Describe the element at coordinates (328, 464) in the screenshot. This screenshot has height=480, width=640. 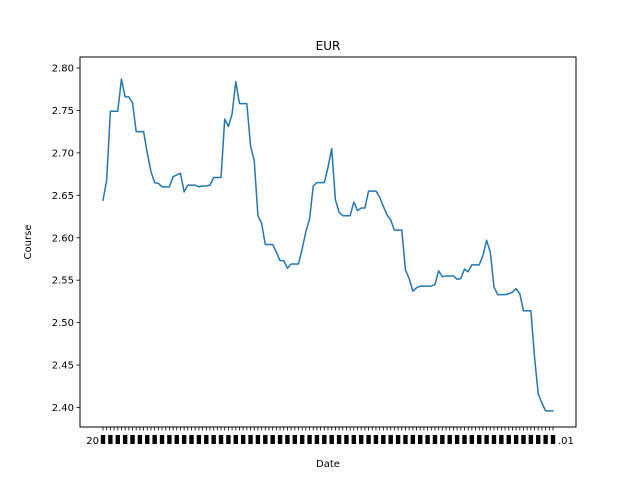
I see `x-axis-label: Date` at that location.